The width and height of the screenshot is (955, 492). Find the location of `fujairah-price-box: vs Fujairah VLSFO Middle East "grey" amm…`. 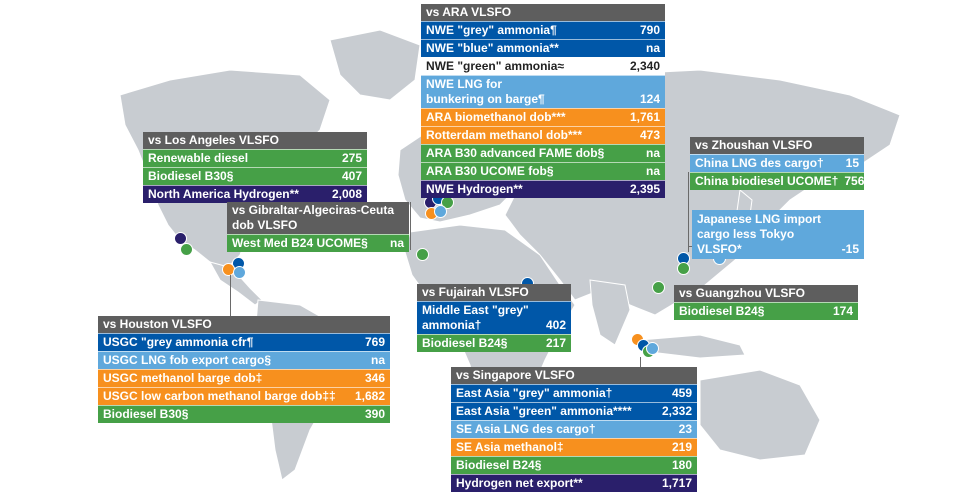

fujairah-price-box: vs Fujairah VLSFO Middle East "grey" amm… is located at coordinates (494, 318).